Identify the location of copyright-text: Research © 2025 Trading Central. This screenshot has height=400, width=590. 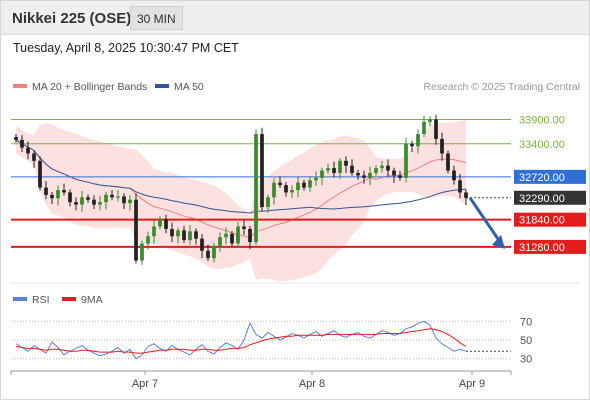
(501, 87).